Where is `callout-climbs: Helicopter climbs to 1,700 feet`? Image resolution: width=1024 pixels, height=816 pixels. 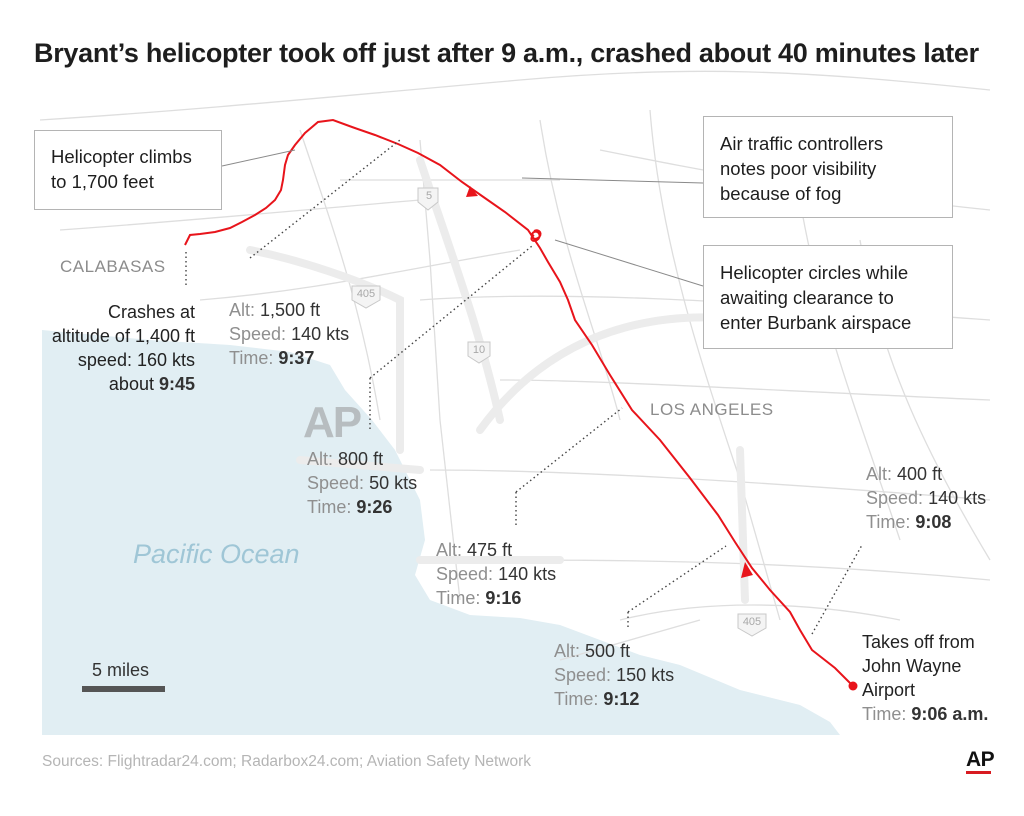
callout-climbs: Helicopter climbs to 1,700 feet is located at coordinates (128, 170).